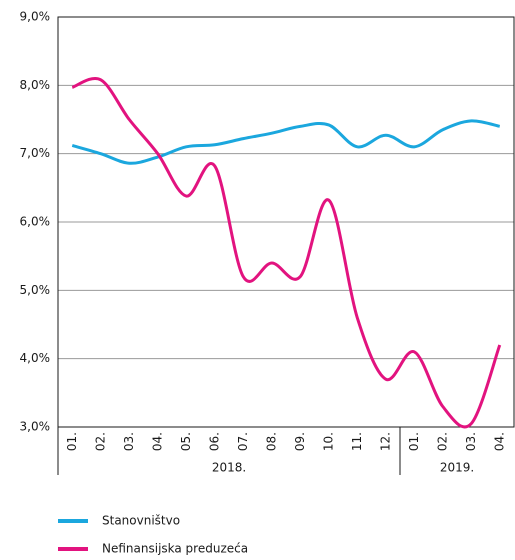  I want to click on legend-label: Nefinansijska preduzeća, so click(175, 549).